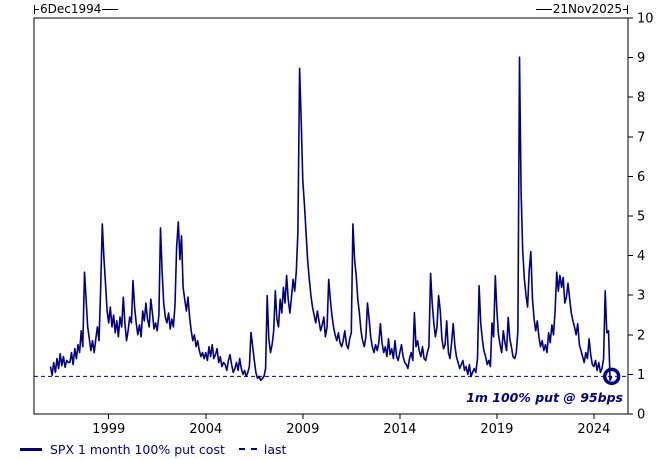 Image resolution: width=668 pixels, height=459 pixels. Describe the element at coordinates (302, 429) in the screenshot. I see `x-axis-tick-label: 2009` at that location.